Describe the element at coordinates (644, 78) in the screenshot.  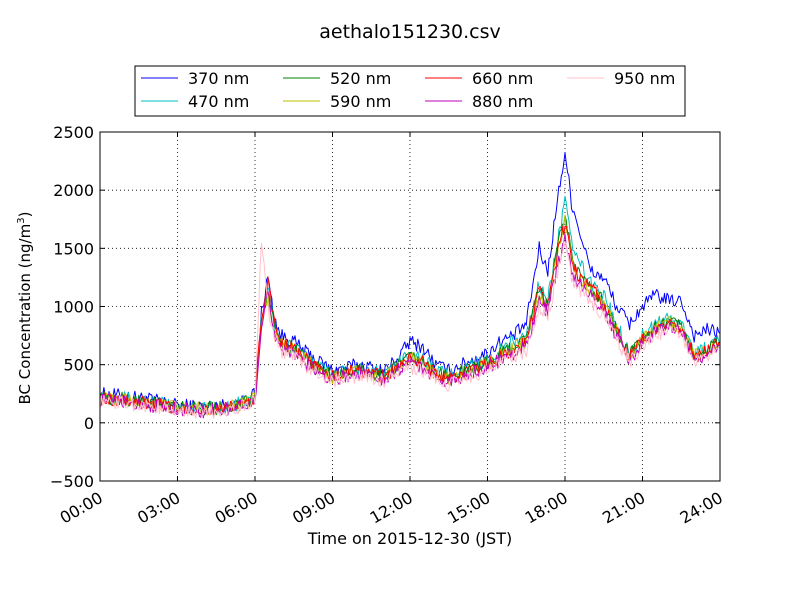
I see `legend-label: 950 nm` at that location.